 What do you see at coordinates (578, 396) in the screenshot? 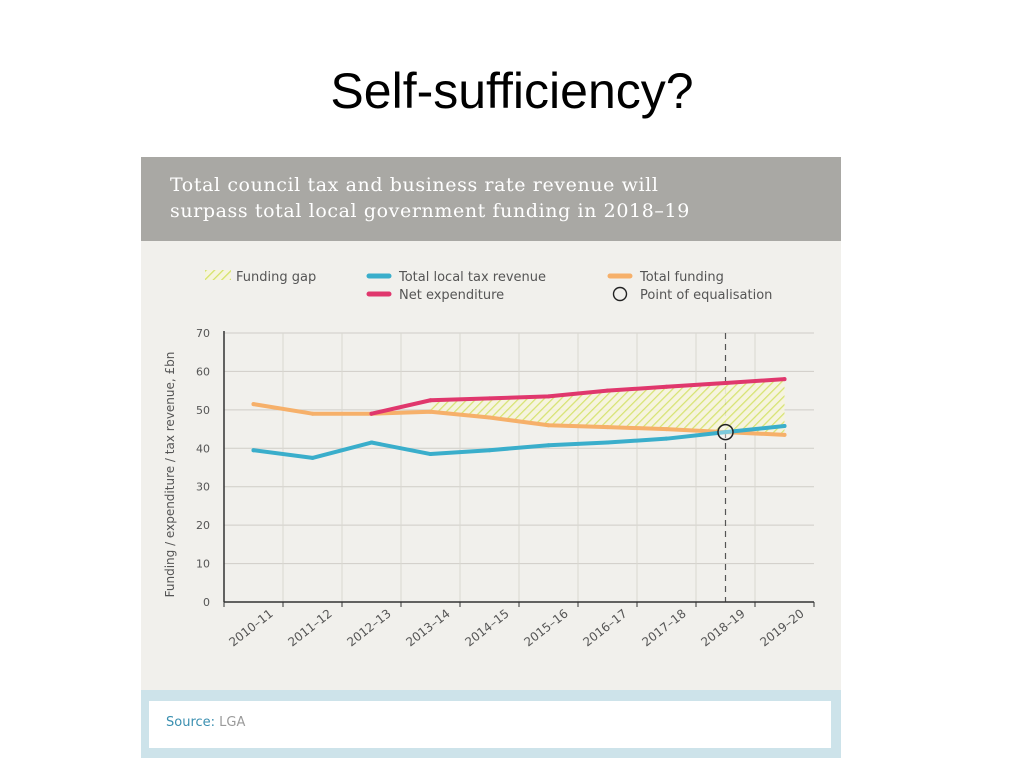
I see `series-line-net-expenditure` at bounding box center [578, 396].